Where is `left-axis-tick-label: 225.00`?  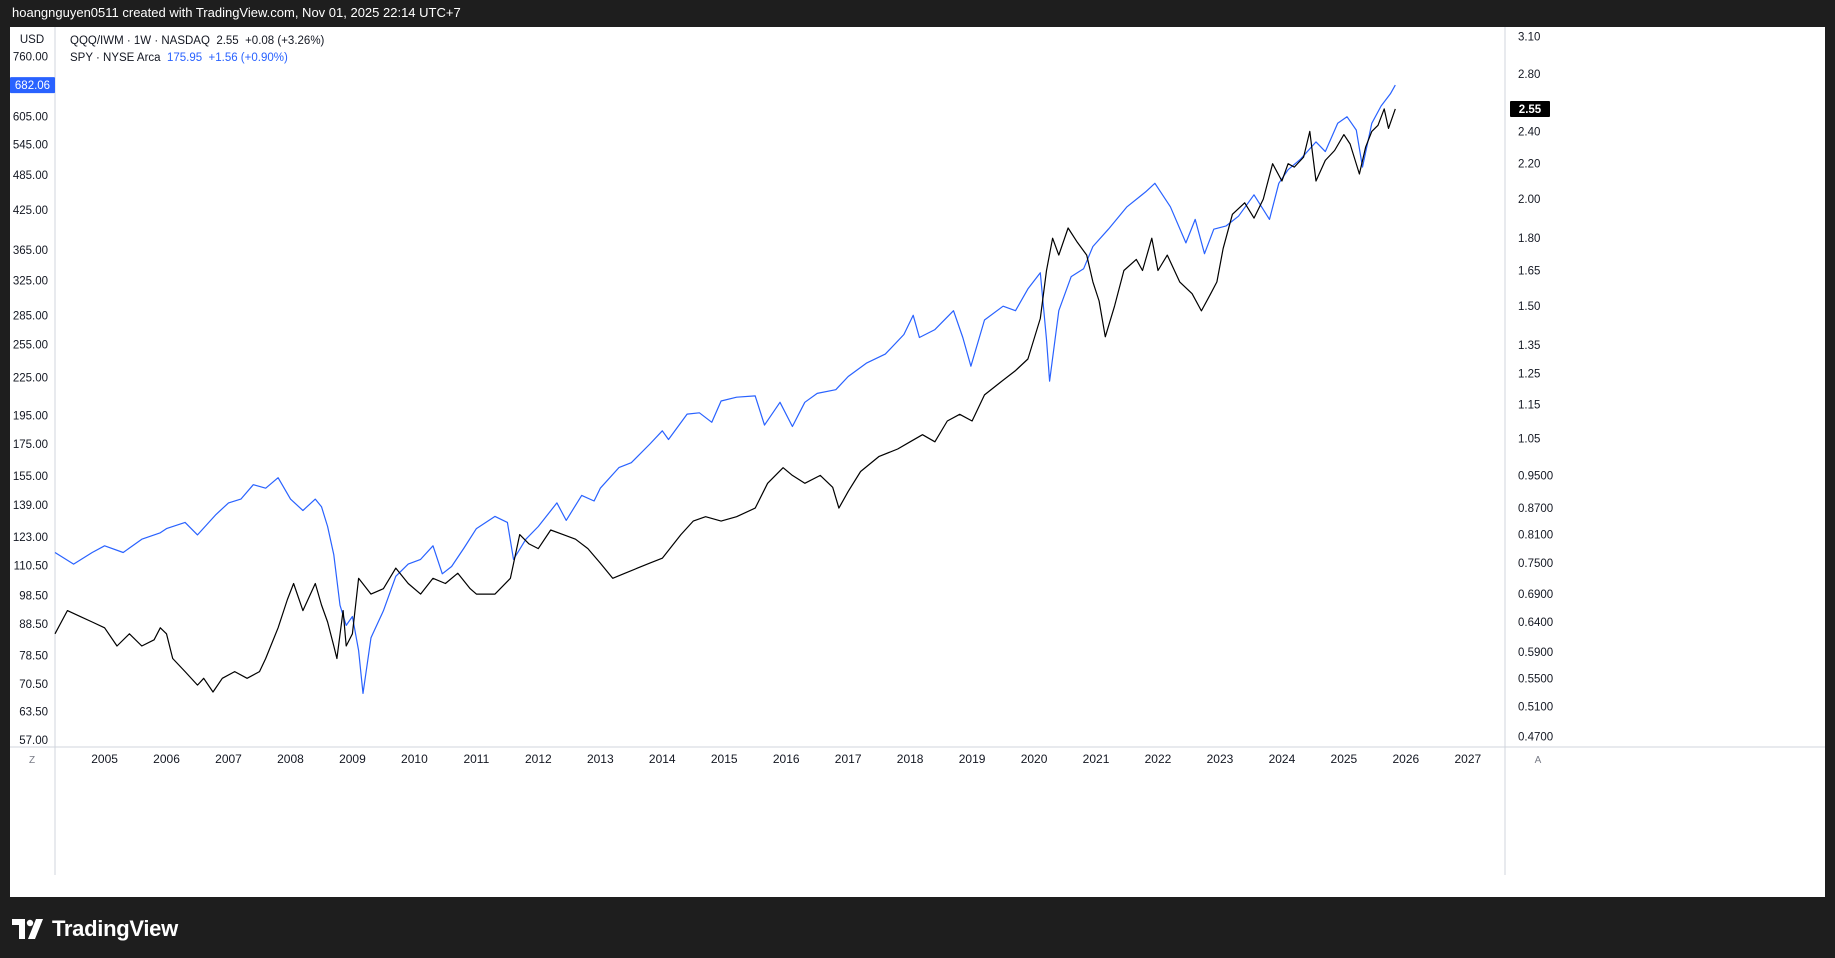 left-axis-tick-label: 225.00 is located at coordinates (30, 379).